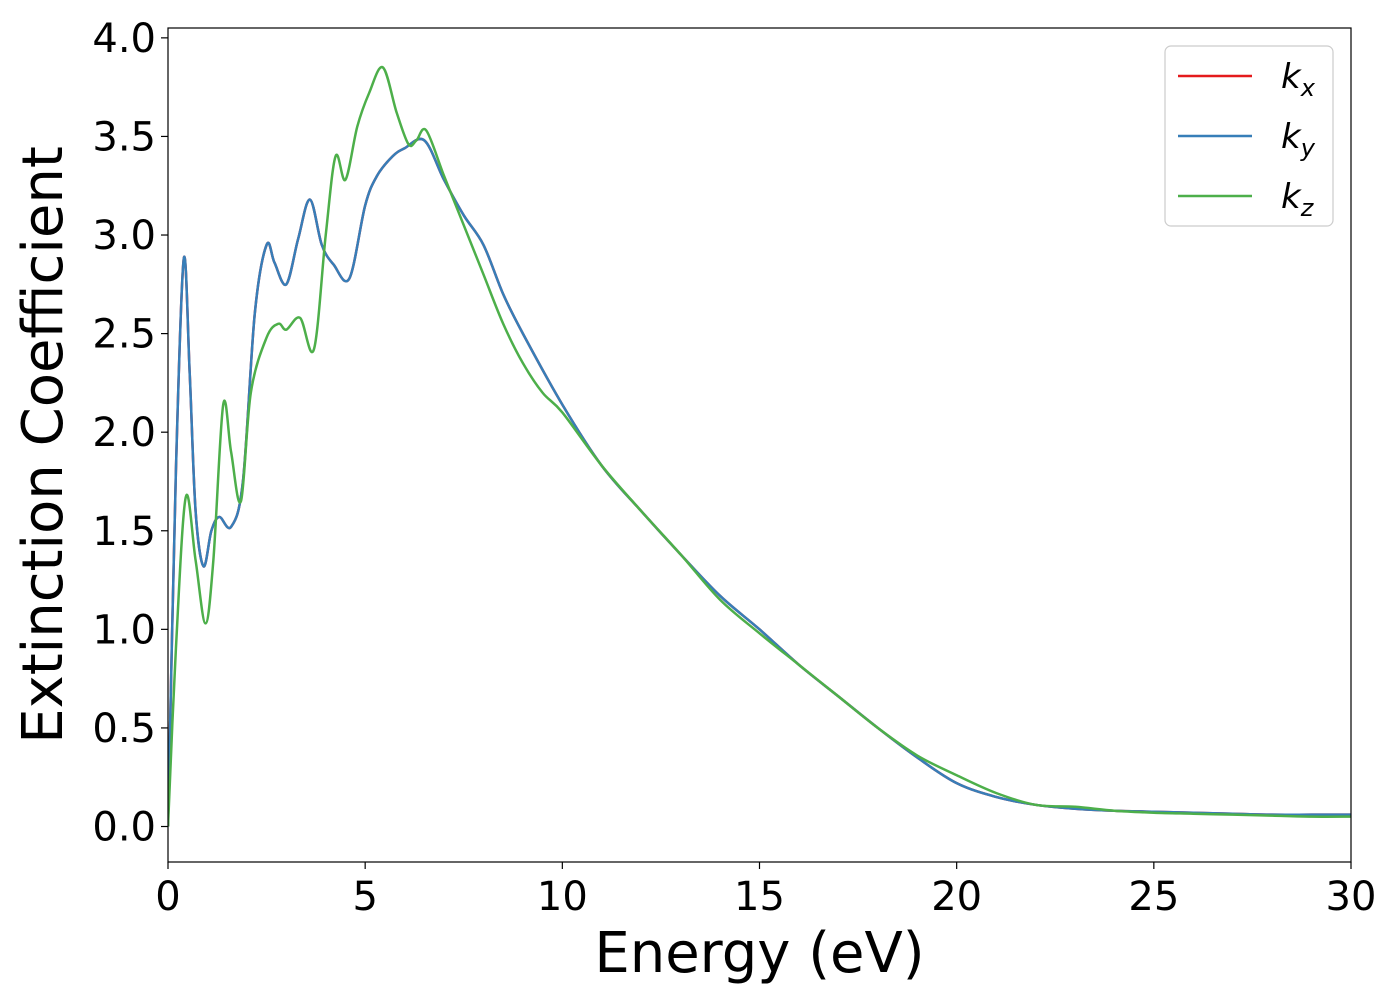 The height and width of the screenshot is (1000, 1400). I want to click on legend-label-sub: x, so click(1308, 88).